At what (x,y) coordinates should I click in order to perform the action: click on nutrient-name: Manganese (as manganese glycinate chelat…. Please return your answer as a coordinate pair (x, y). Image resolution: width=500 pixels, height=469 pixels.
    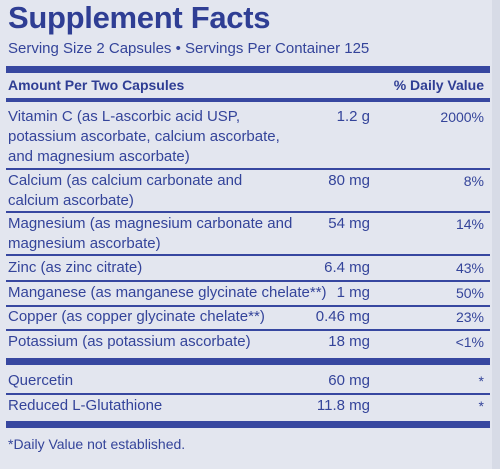
    Looking at the image, I should click on (167, 292).